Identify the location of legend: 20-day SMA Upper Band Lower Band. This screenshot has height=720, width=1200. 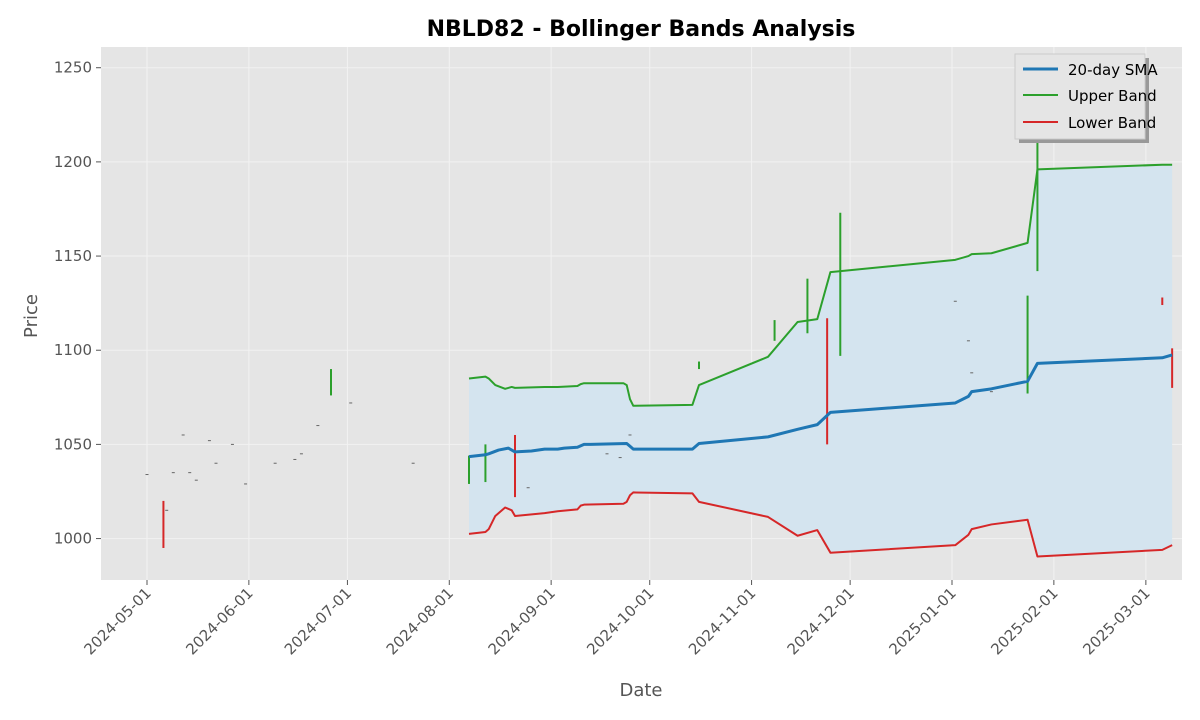
(1086, 98).